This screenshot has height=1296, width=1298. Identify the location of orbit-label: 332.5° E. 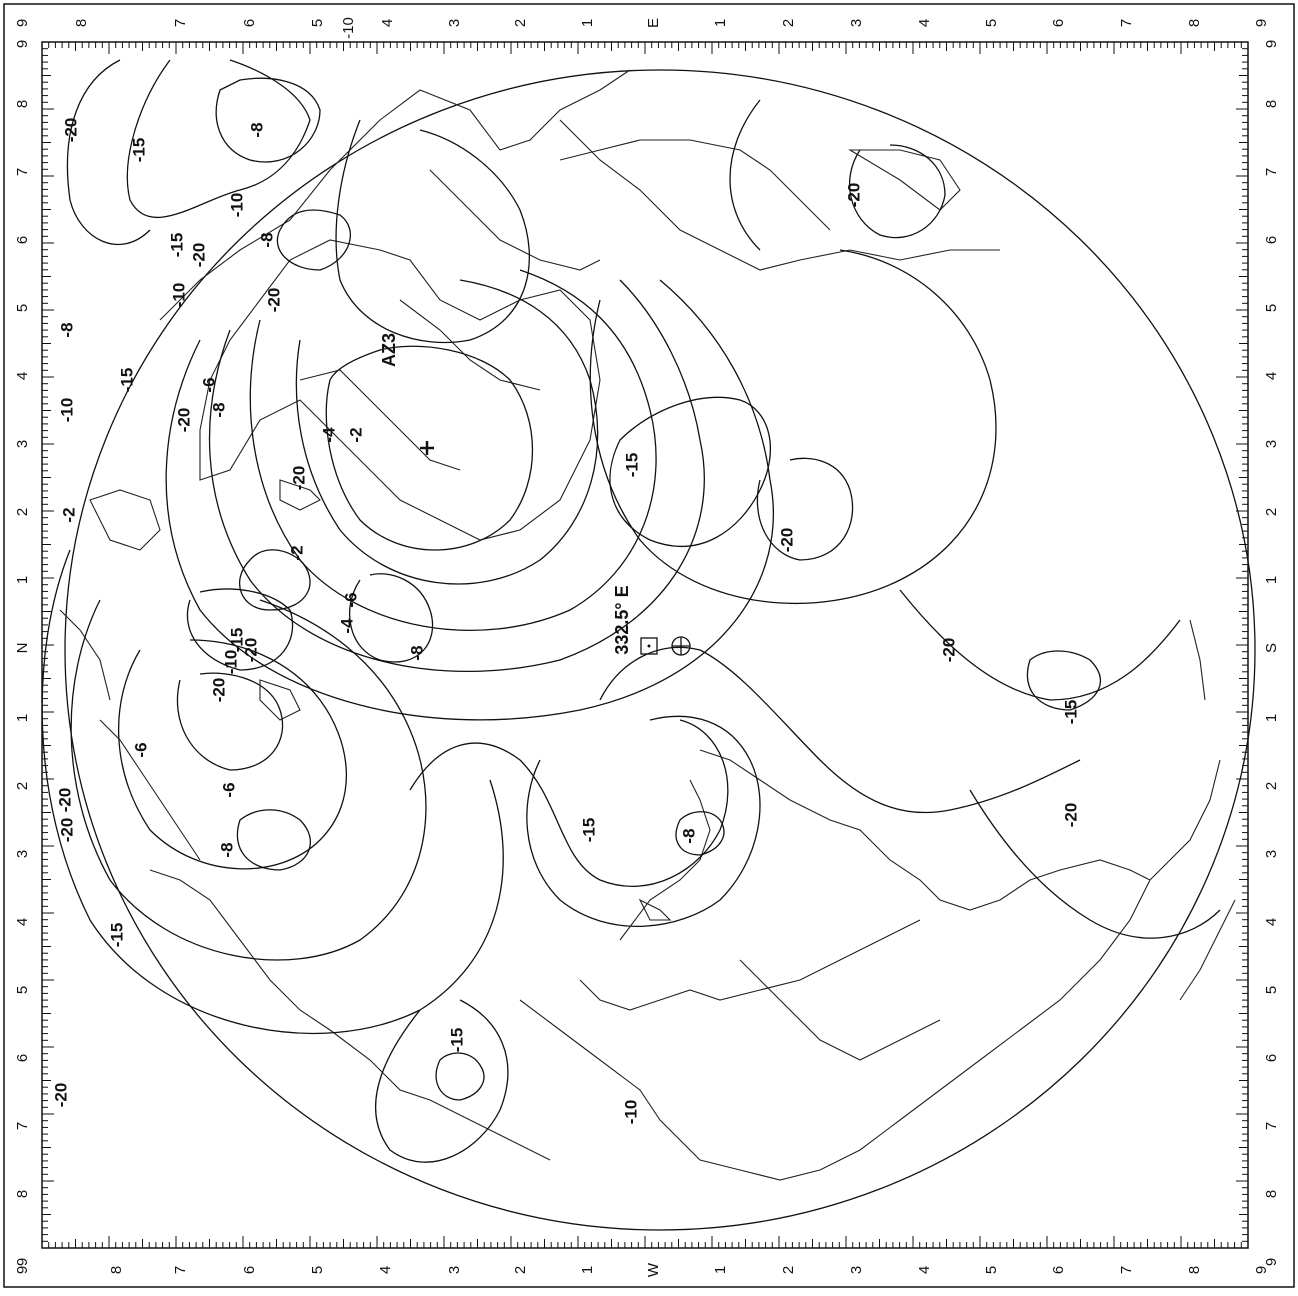
(622, 619).